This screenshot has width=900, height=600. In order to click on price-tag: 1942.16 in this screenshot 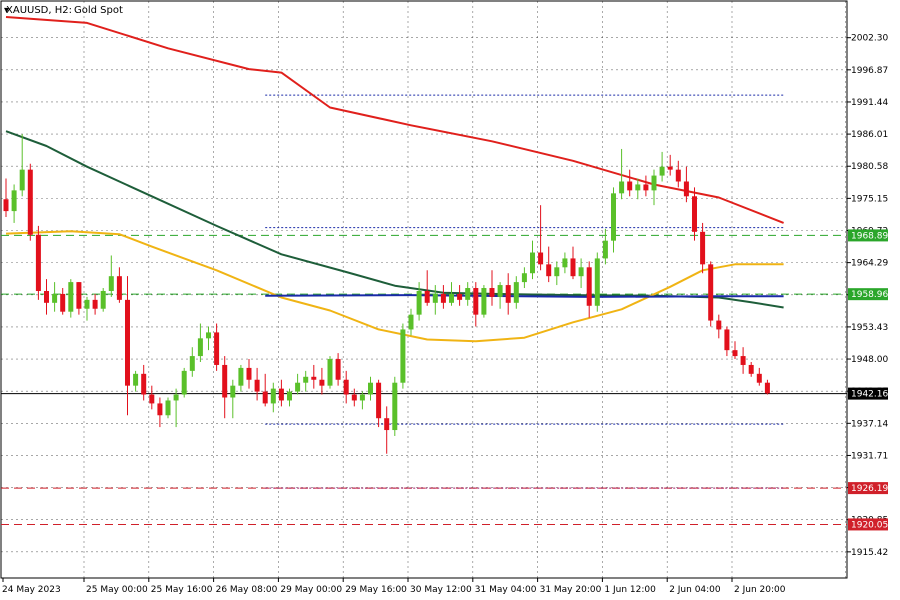, I will do `click(868, 393)`.